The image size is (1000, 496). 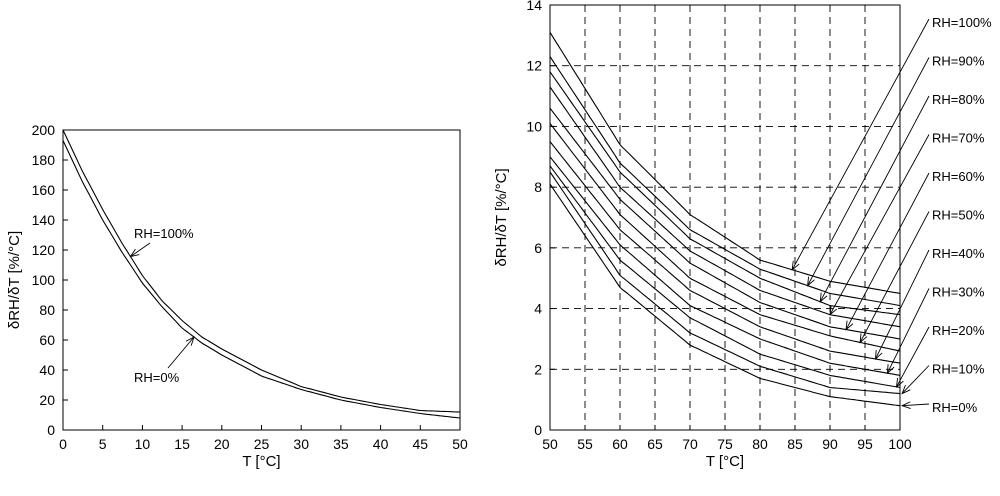 What do you see at coordinates (261, 461) in the screenshot?
I see `left-x-axis-label: T [°C]` at bounding box center [261, 461].